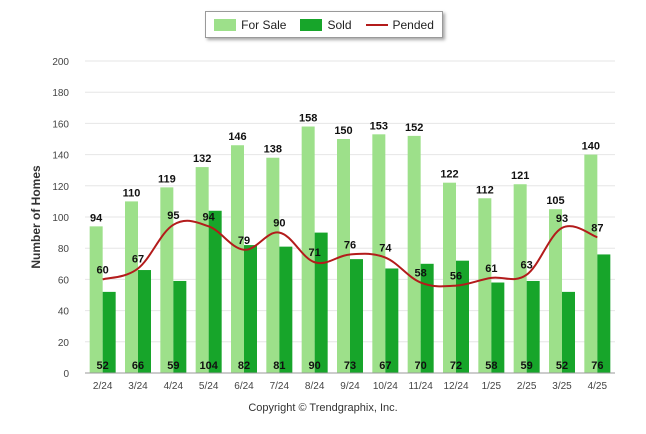 This screenshot has width=646, height=434. I want to click on for-sale-value-label: 146, so click(237, 137).